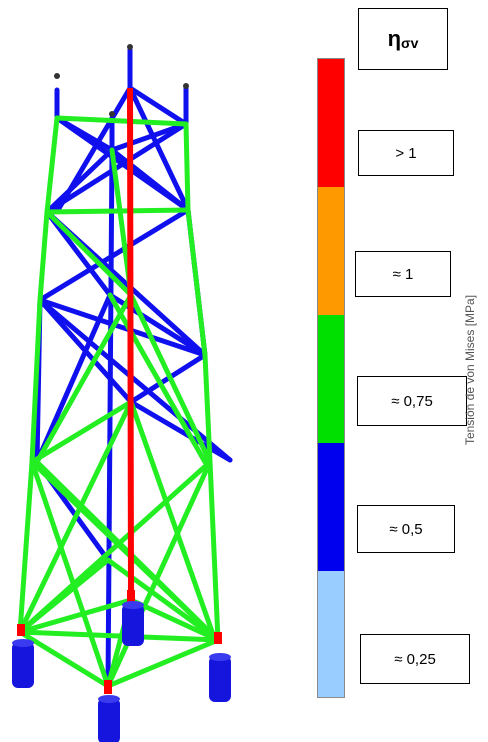  I want to click on legend-title-sub: σv, so click(410, 43).